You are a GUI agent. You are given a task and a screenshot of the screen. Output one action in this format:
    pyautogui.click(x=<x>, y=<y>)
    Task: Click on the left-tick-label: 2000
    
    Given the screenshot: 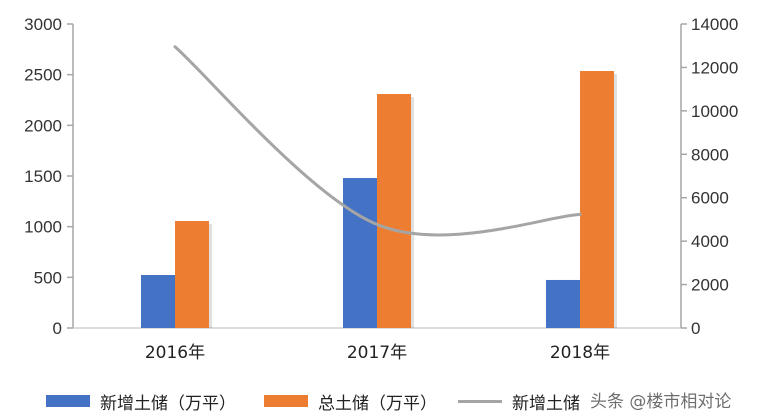 What is the action you would take?
    pyautogui.click(x=43, y=125)
    